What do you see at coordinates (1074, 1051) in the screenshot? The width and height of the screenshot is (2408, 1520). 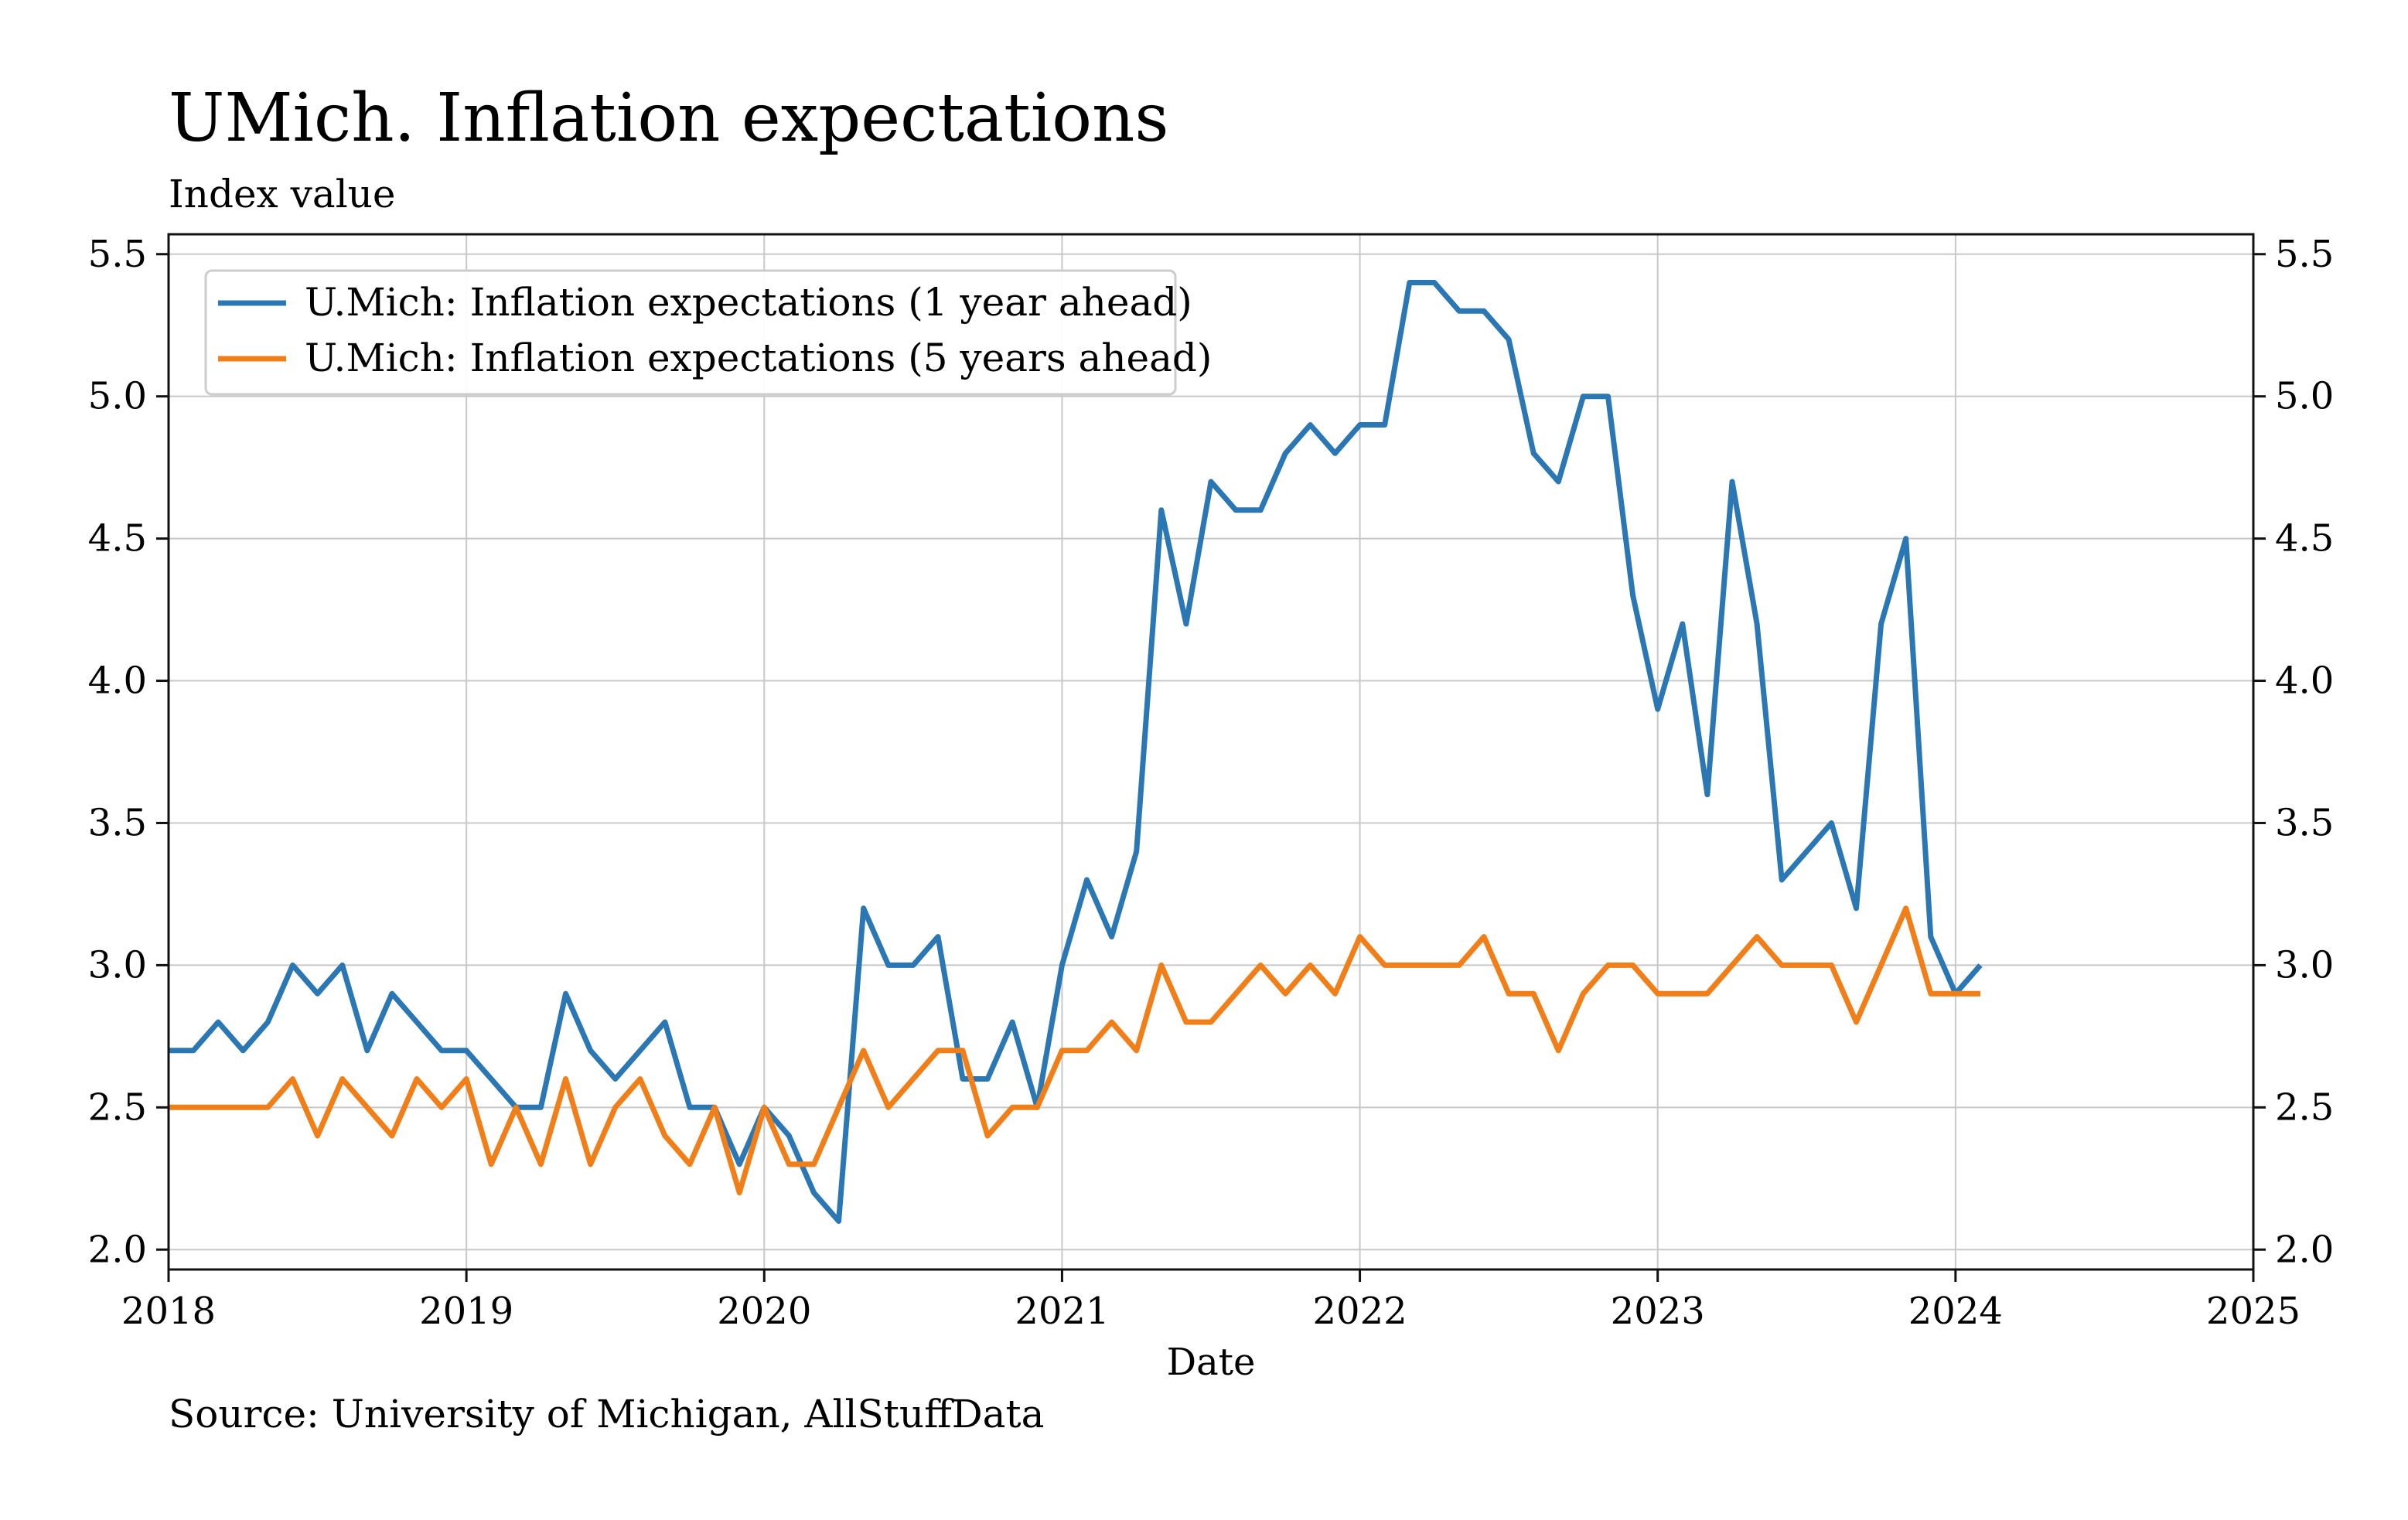 I see `series-line-5-years` at bounding box center [1074, 1051].